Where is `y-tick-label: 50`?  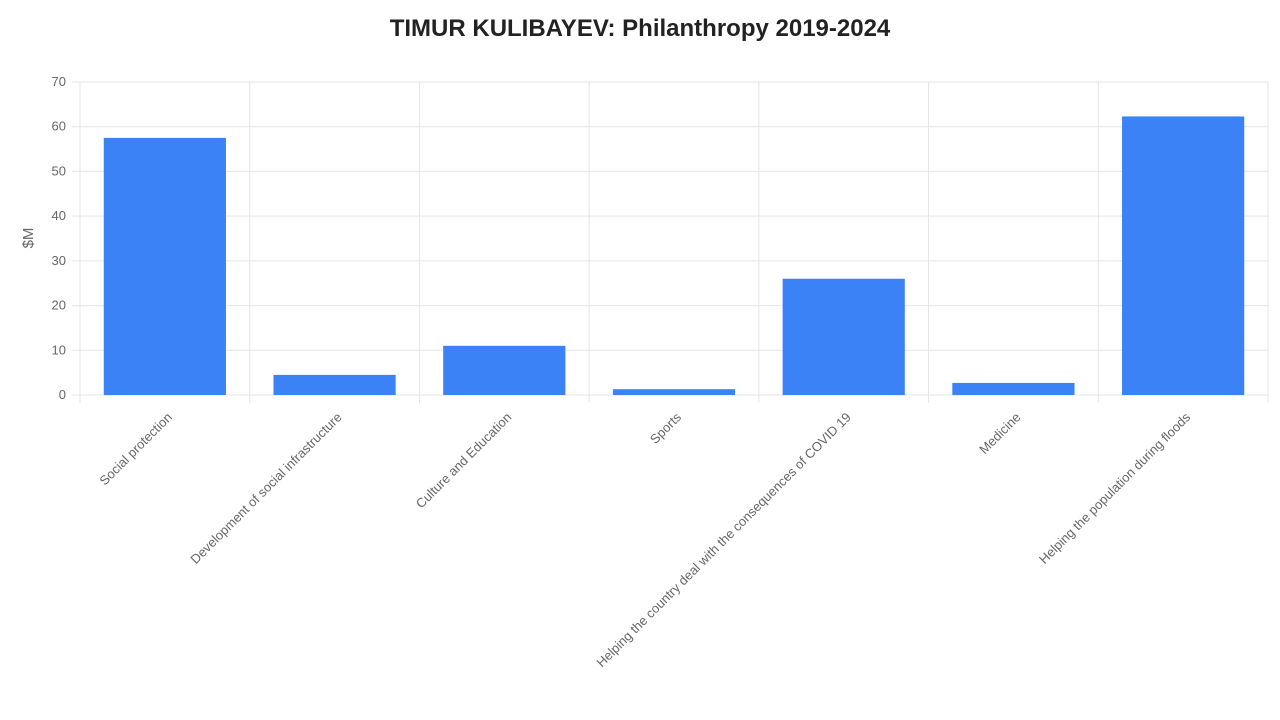 y-tick-label: 50 is located at coordinates (59, 170).